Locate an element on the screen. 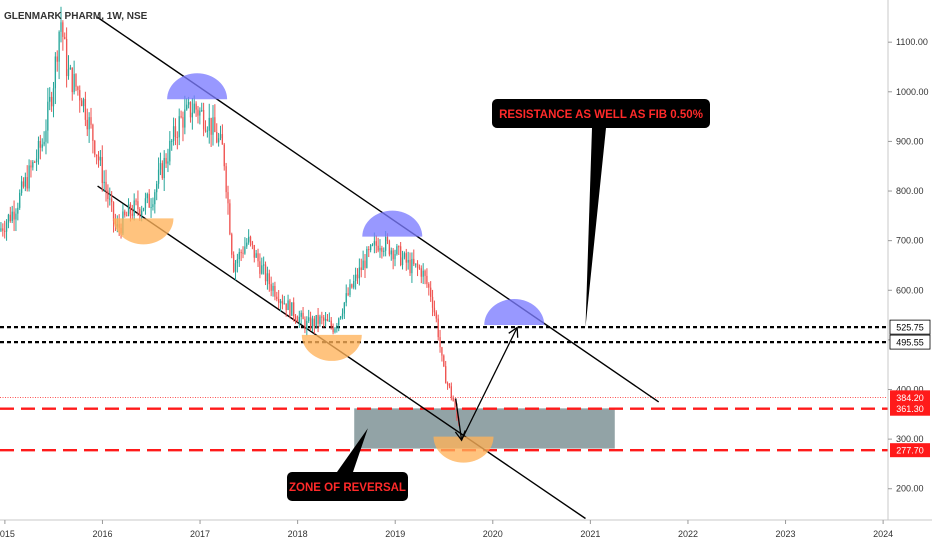 This screenshot has width=932, height=550. x-tick-label: 2021 is located at coordinates (590, 534).